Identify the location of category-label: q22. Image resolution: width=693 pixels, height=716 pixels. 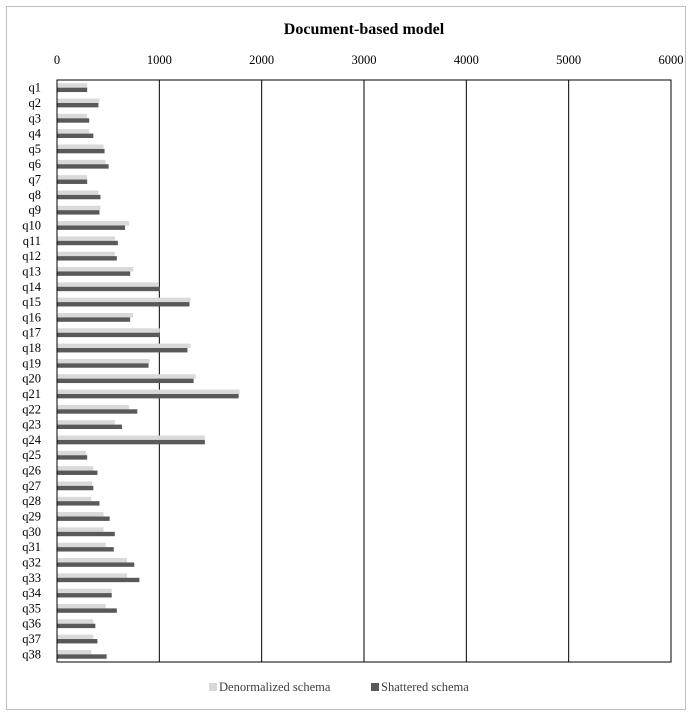
(31, 409).